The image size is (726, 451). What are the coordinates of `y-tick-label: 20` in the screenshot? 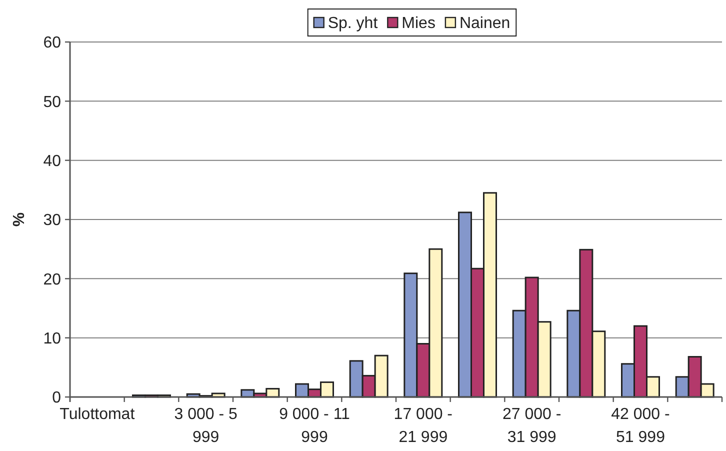 It's located at (52, 279).